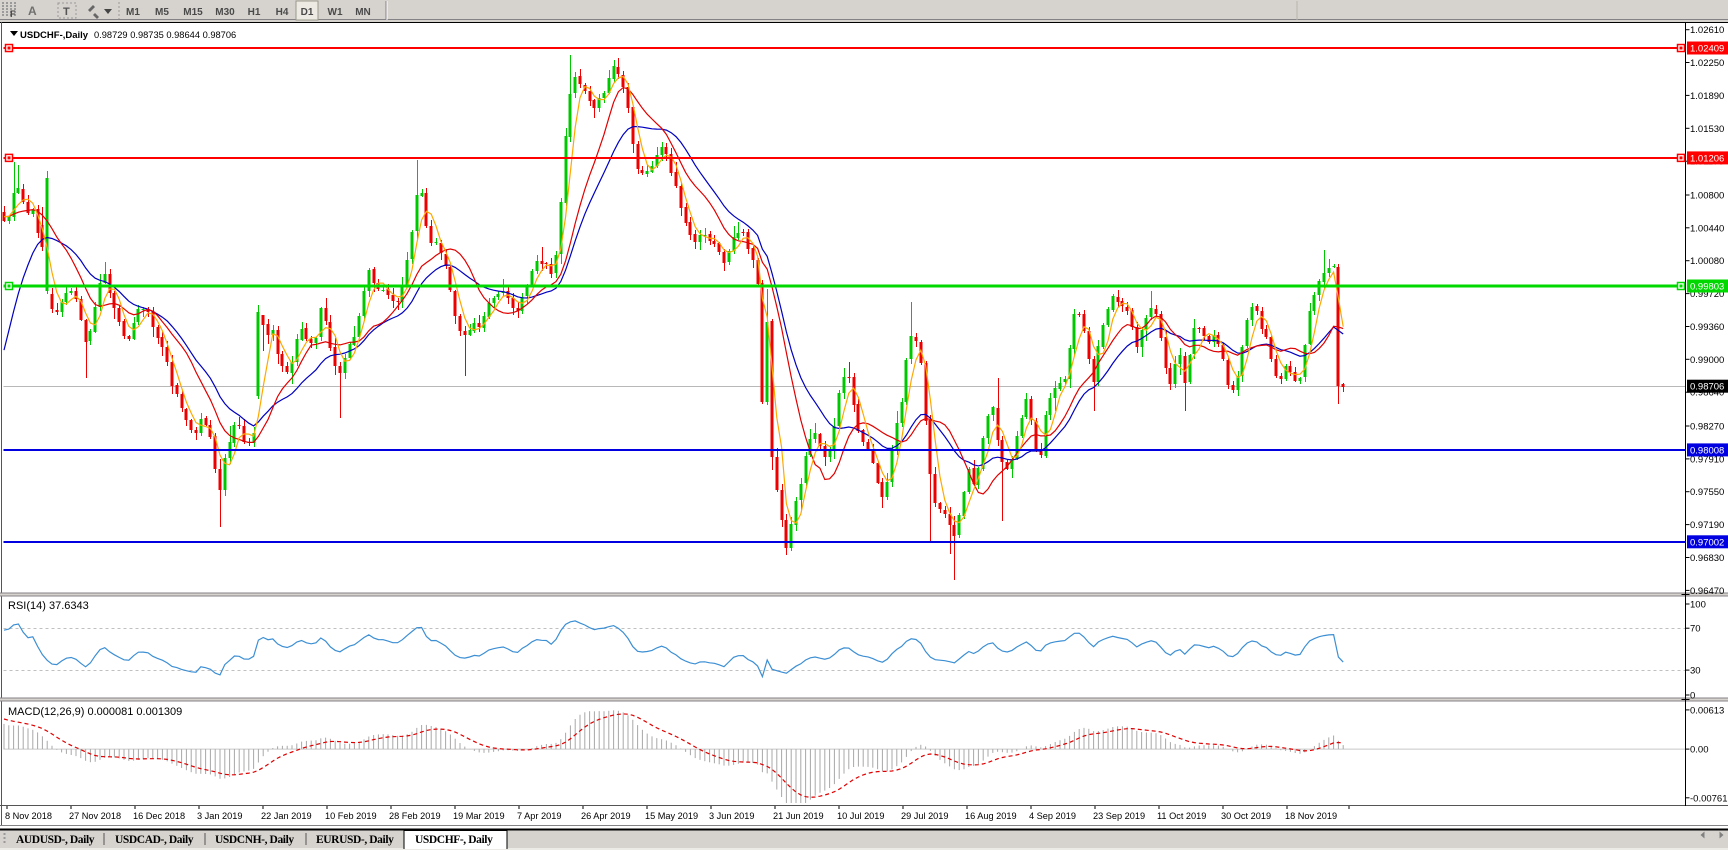 The image size is (1728, 850). Describe the element at coordinates (479, 816) in the screenshot. I see `svg-text: 19 Mar 2019` at that location.